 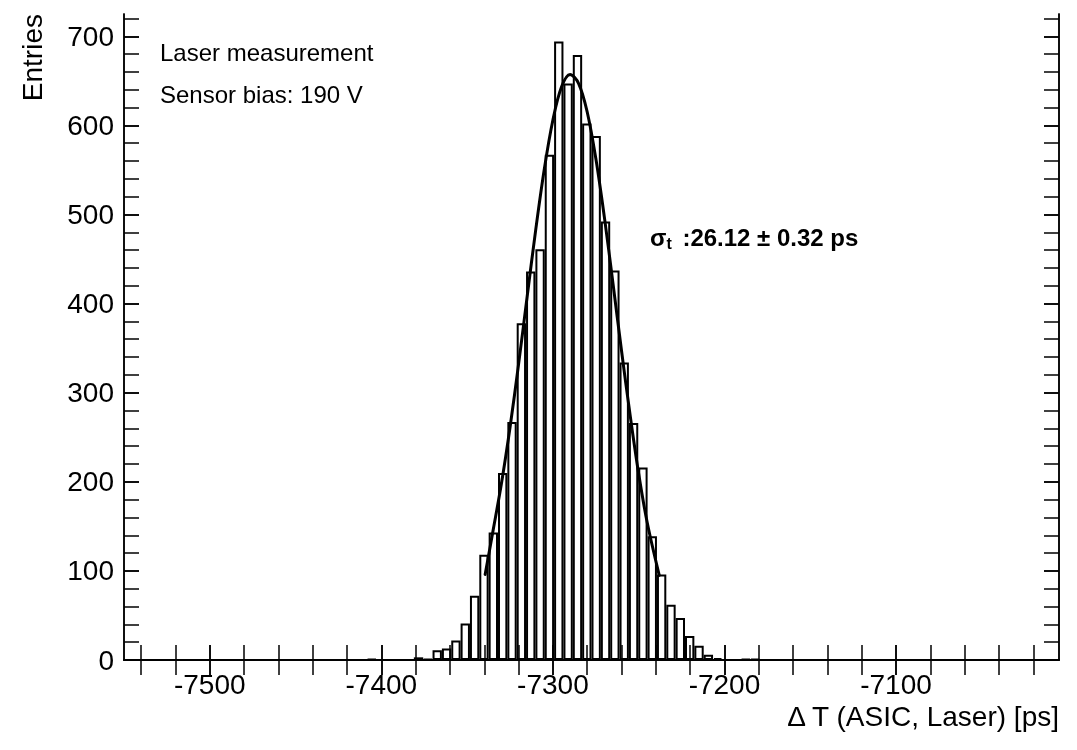 I want to click on y-tick-label: 500, so click(x=90, y=214).